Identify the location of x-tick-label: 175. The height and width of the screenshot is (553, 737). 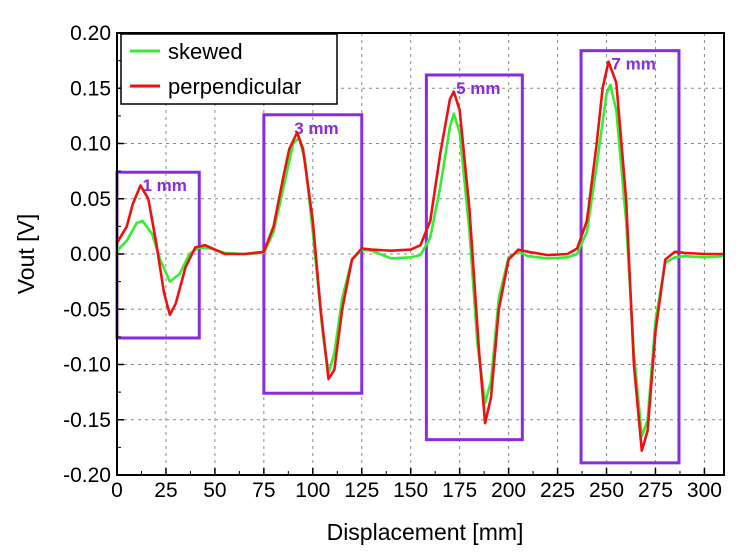
(459, 490).